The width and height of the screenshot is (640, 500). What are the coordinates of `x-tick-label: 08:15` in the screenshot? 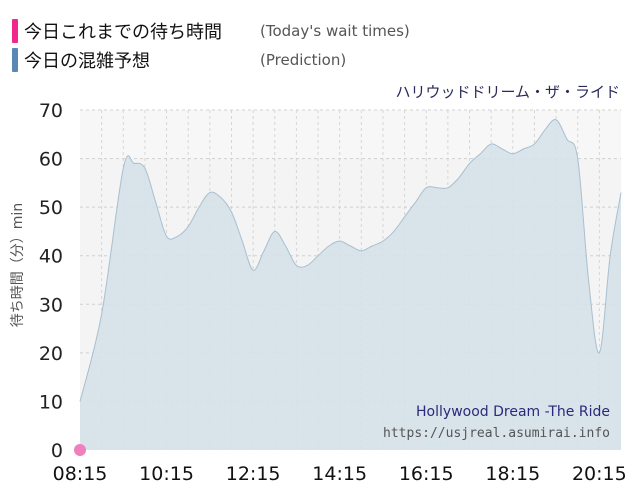 It's located at (80, 474).